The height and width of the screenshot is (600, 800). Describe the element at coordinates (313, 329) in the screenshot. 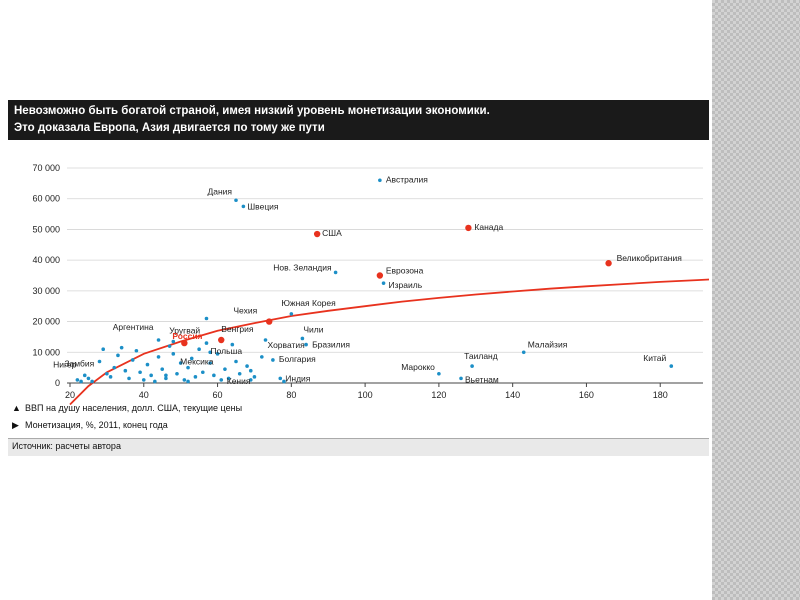

I see `point-label: Чили` at that location.